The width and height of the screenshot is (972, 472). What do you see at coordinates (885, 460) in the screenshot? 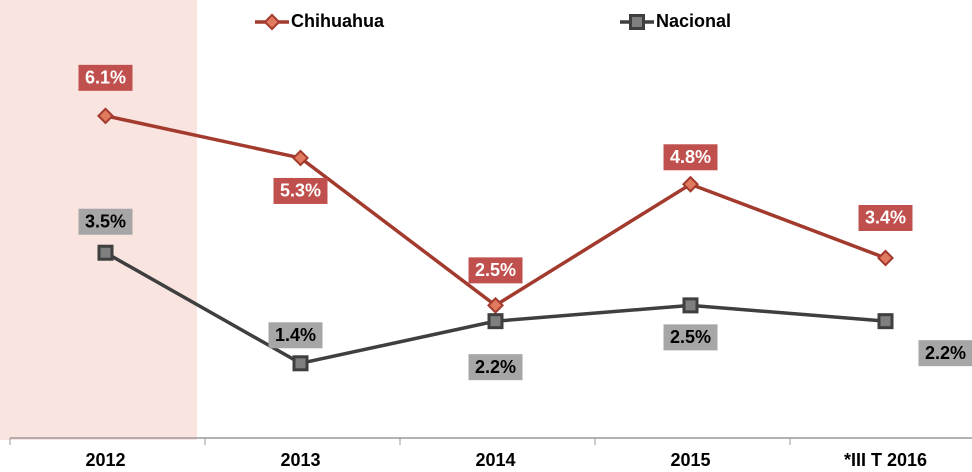
I see `x-tick-label: *III T 2016` at bounding box center [885, 460].